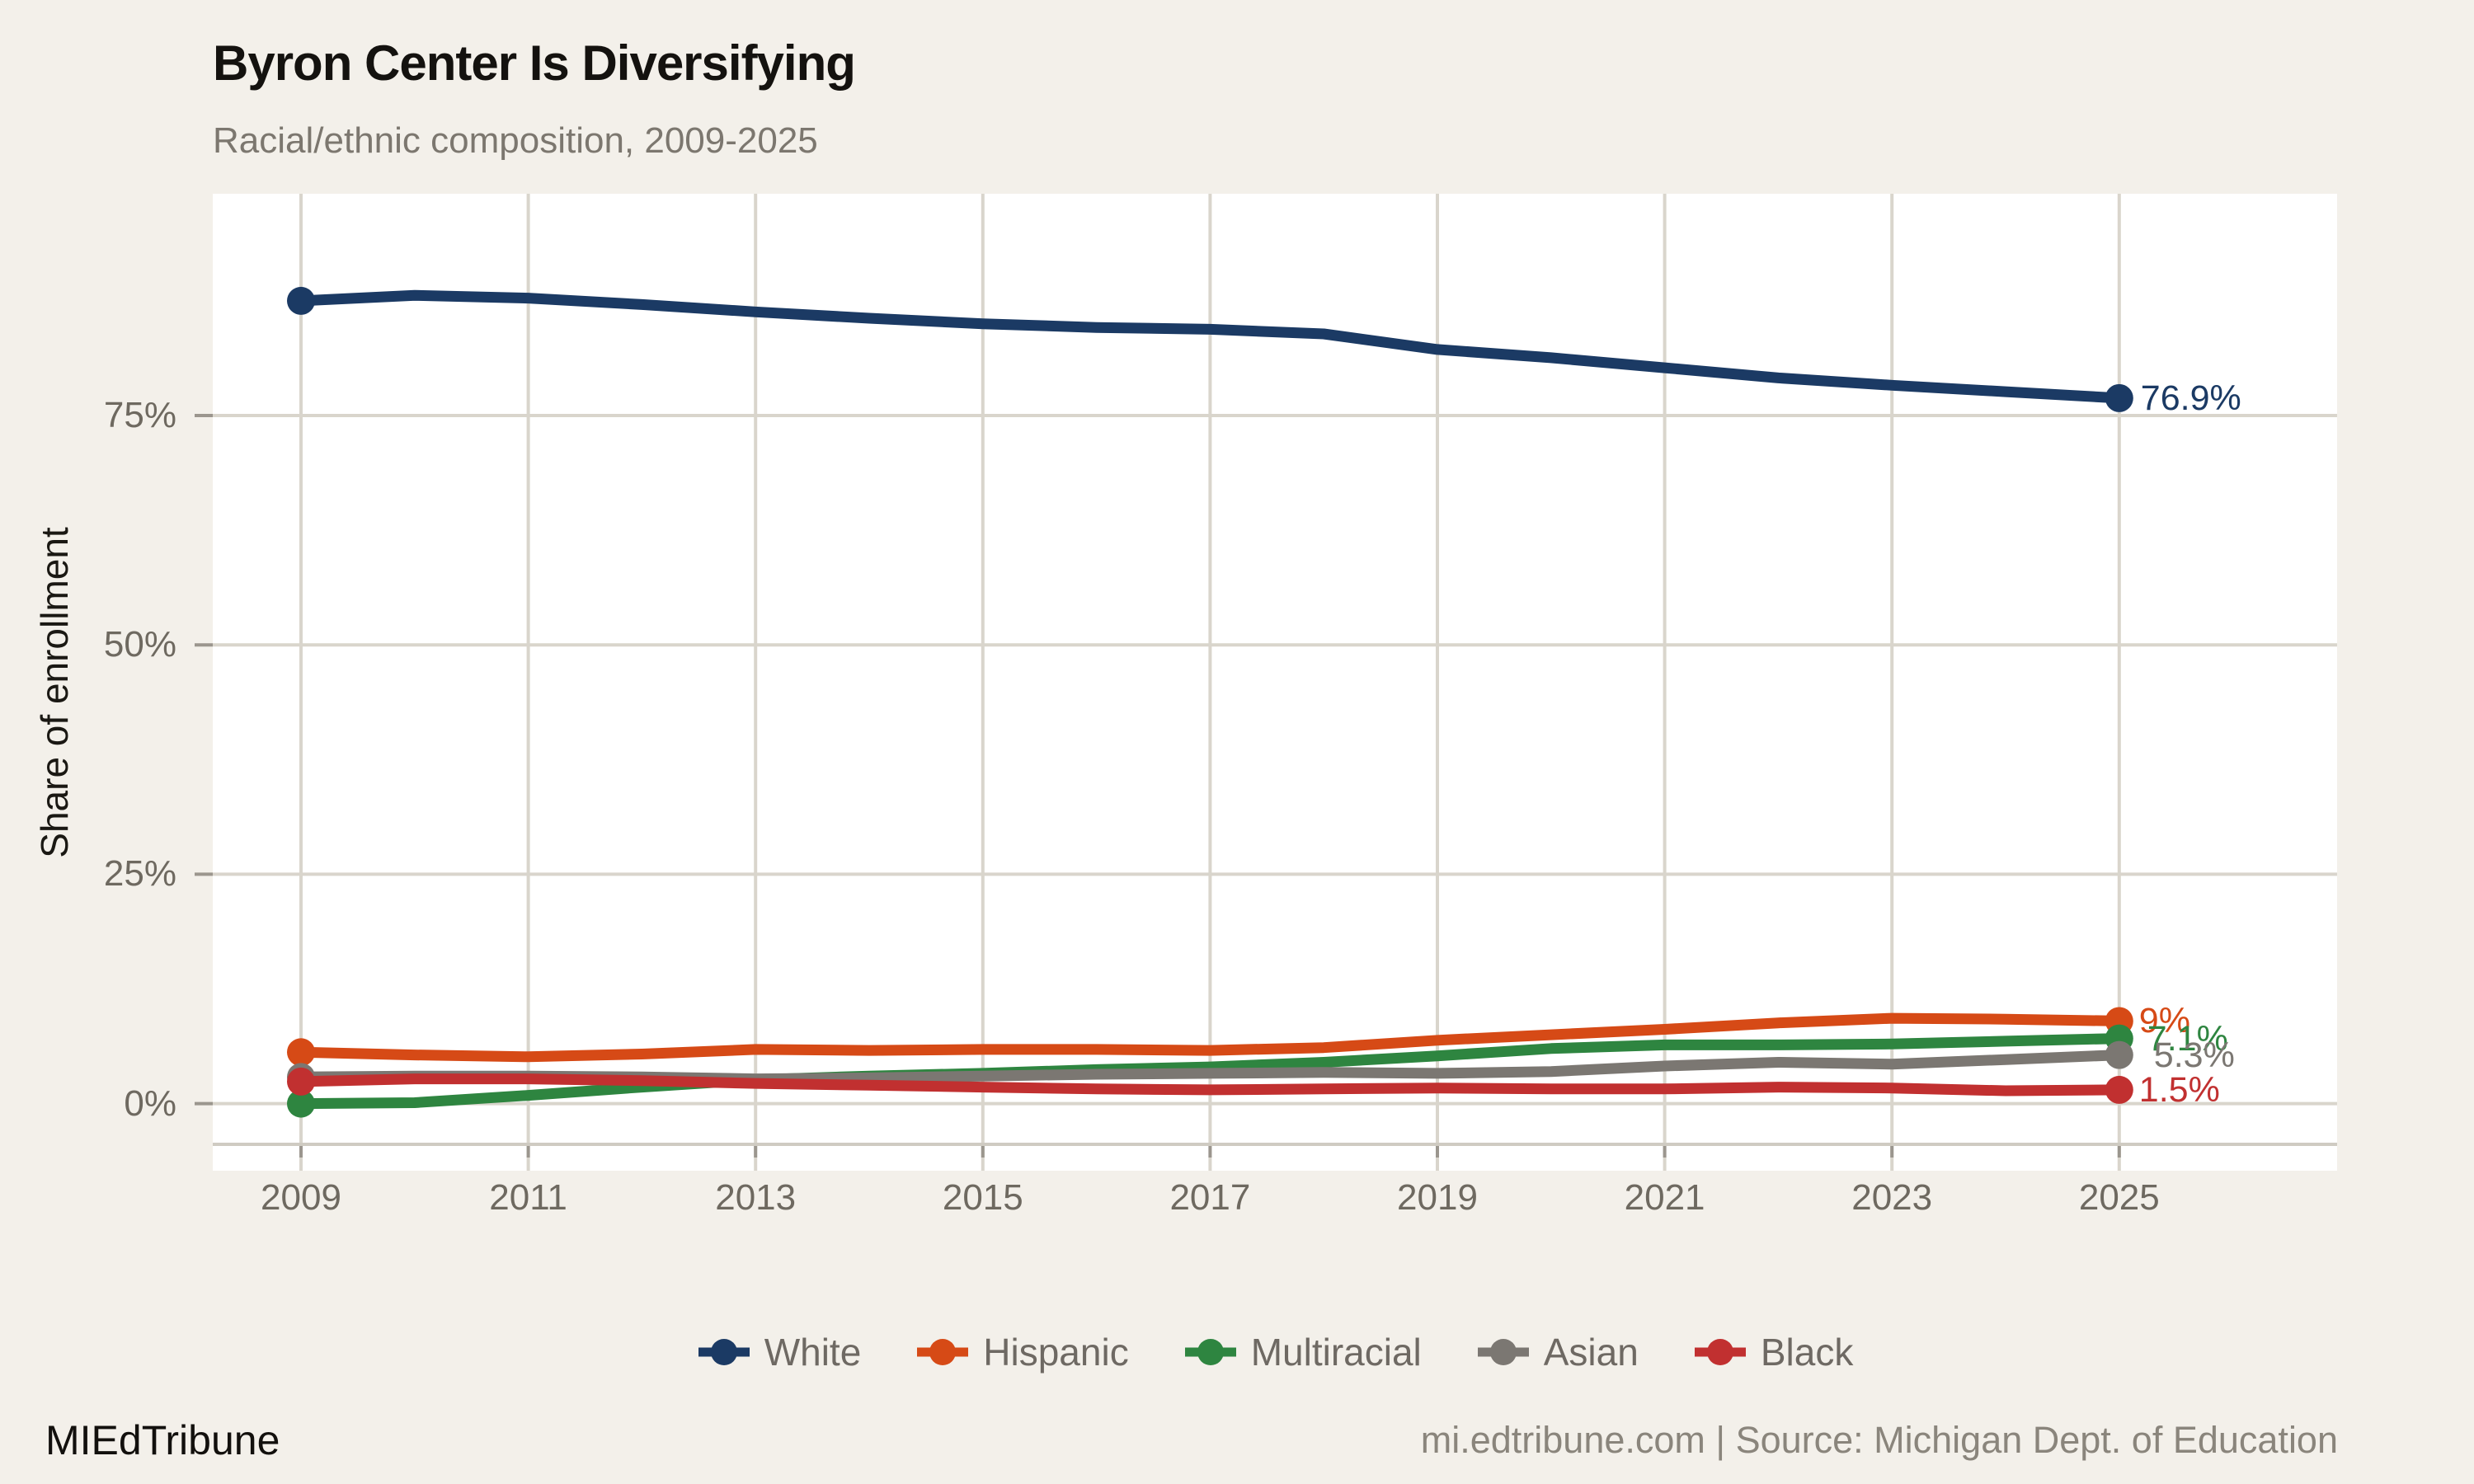 The height and width of the screenshot is (1484, 2474). Describe the element at coordinates (1210, 1085) in the screenshot. I see `series-line-black` at that location.